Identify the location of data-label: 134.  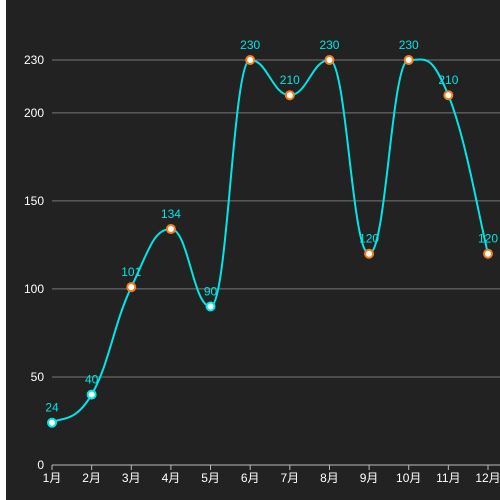
(171, 214).